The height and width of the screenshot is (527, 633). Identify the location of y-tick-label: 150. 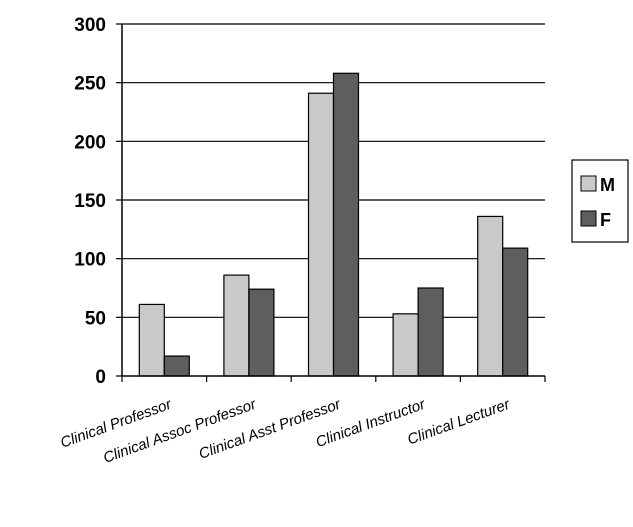
(90, 201).